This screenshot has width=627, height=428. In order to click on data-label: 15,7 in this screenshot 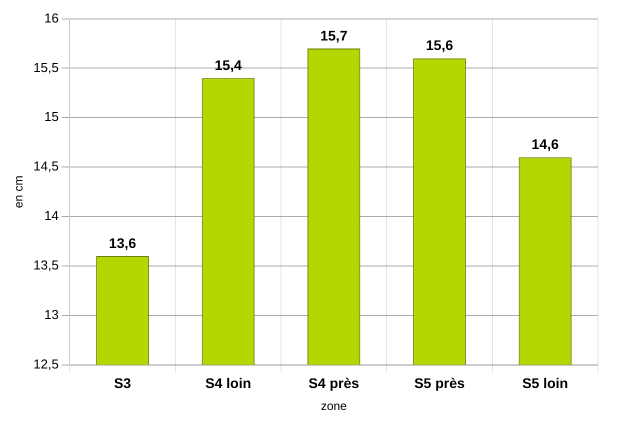, I will do `click(334, 35)`.